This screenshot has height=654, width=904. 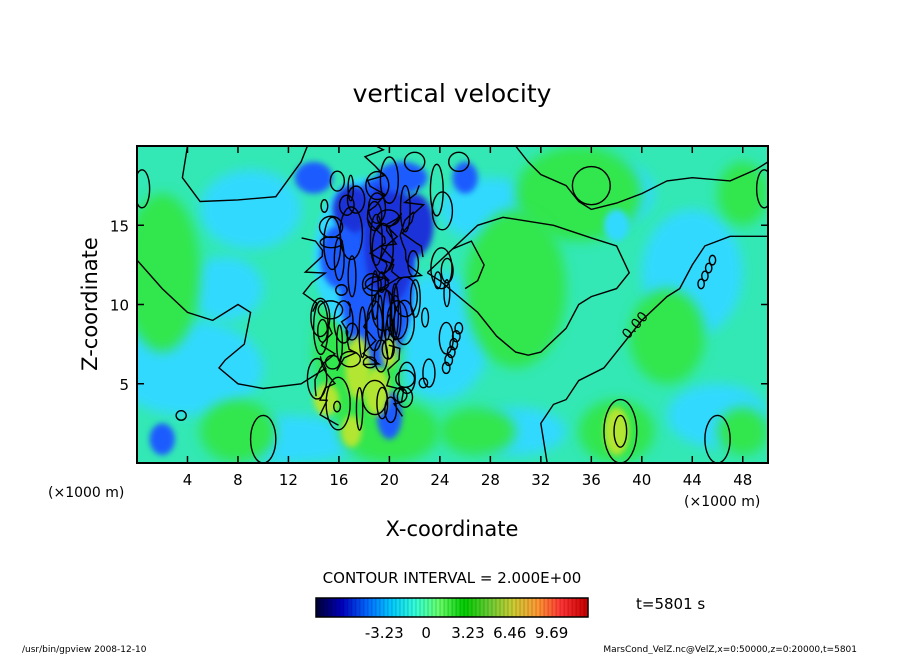 I want to click on y-tick-label: 10, so click(x=119, y=306).